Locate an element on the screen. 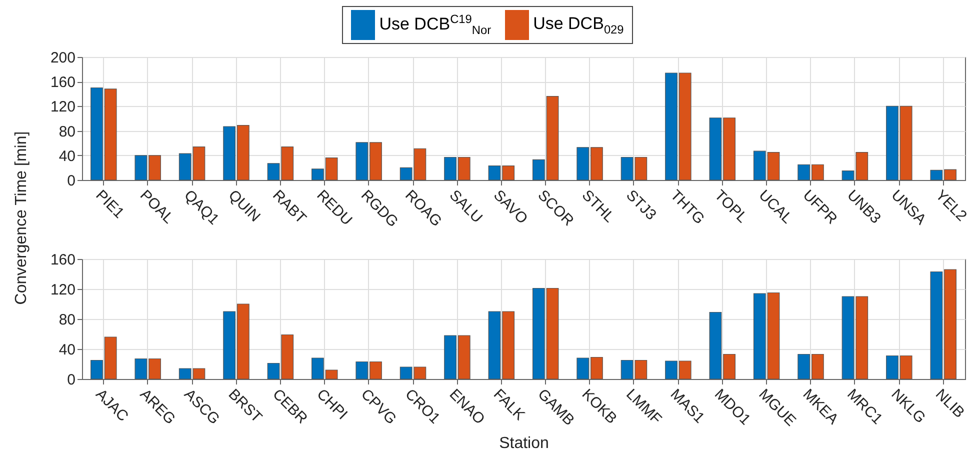  y-tick-label: 200 is located at coordinates (63, 58).